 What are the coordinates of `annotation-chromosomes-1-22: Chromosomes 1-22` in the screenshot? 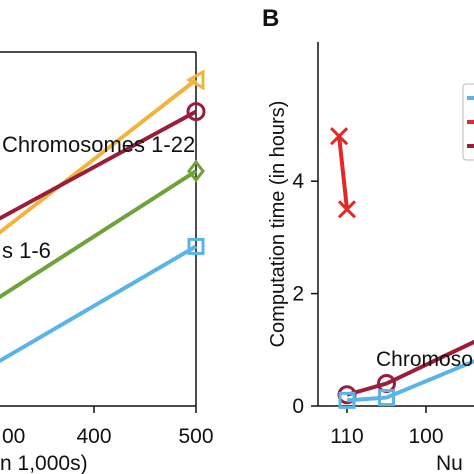 It's located at (98, 144).